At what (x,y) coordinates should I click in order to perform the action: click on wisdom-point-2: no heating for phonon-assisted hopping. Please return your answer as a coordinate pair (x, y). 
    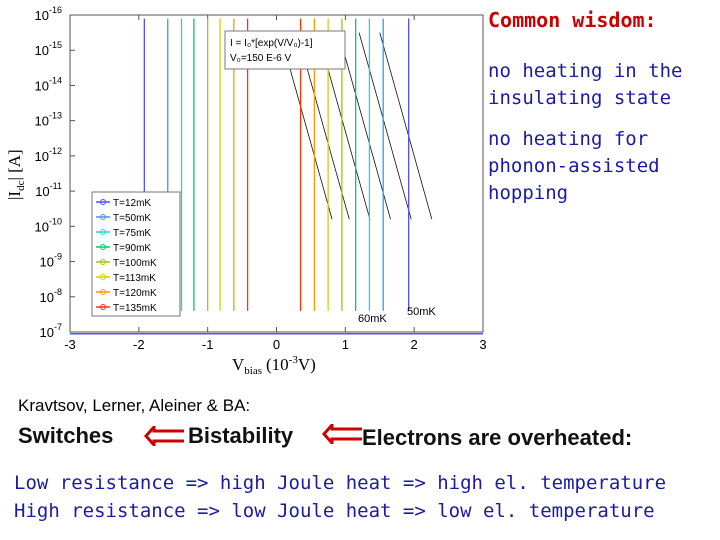
    Looking at the image, I should click on (574, 166).